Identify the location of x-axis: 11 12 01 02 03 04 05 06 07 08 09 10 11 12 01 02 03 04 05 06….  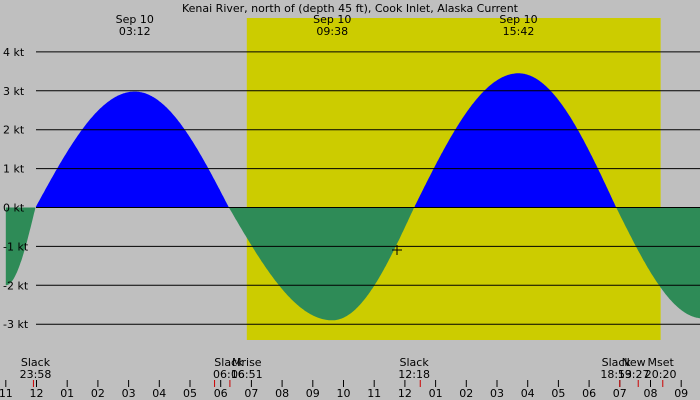
(344, 390).